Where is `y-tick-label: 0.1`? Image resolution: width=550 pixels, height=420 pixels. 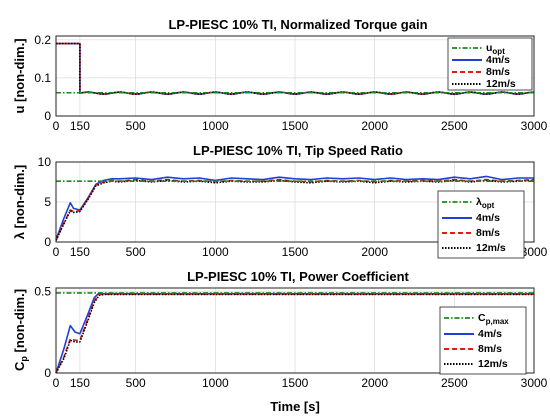 y-tick-label: 0.1 is located at coordinates (42, 78).